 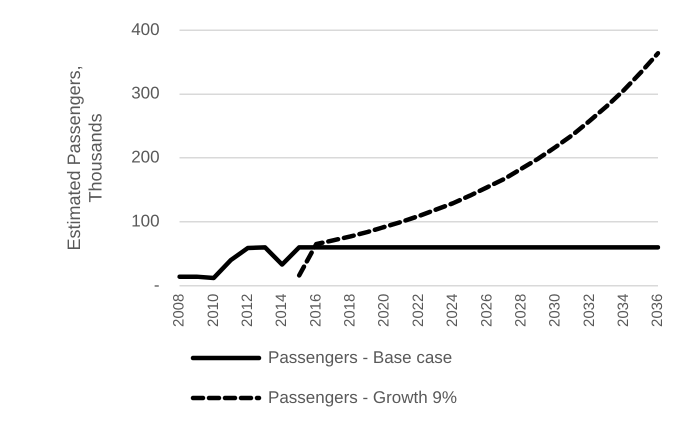 I want to click on x-tick-label: 2020, so click(x=384, y=311).